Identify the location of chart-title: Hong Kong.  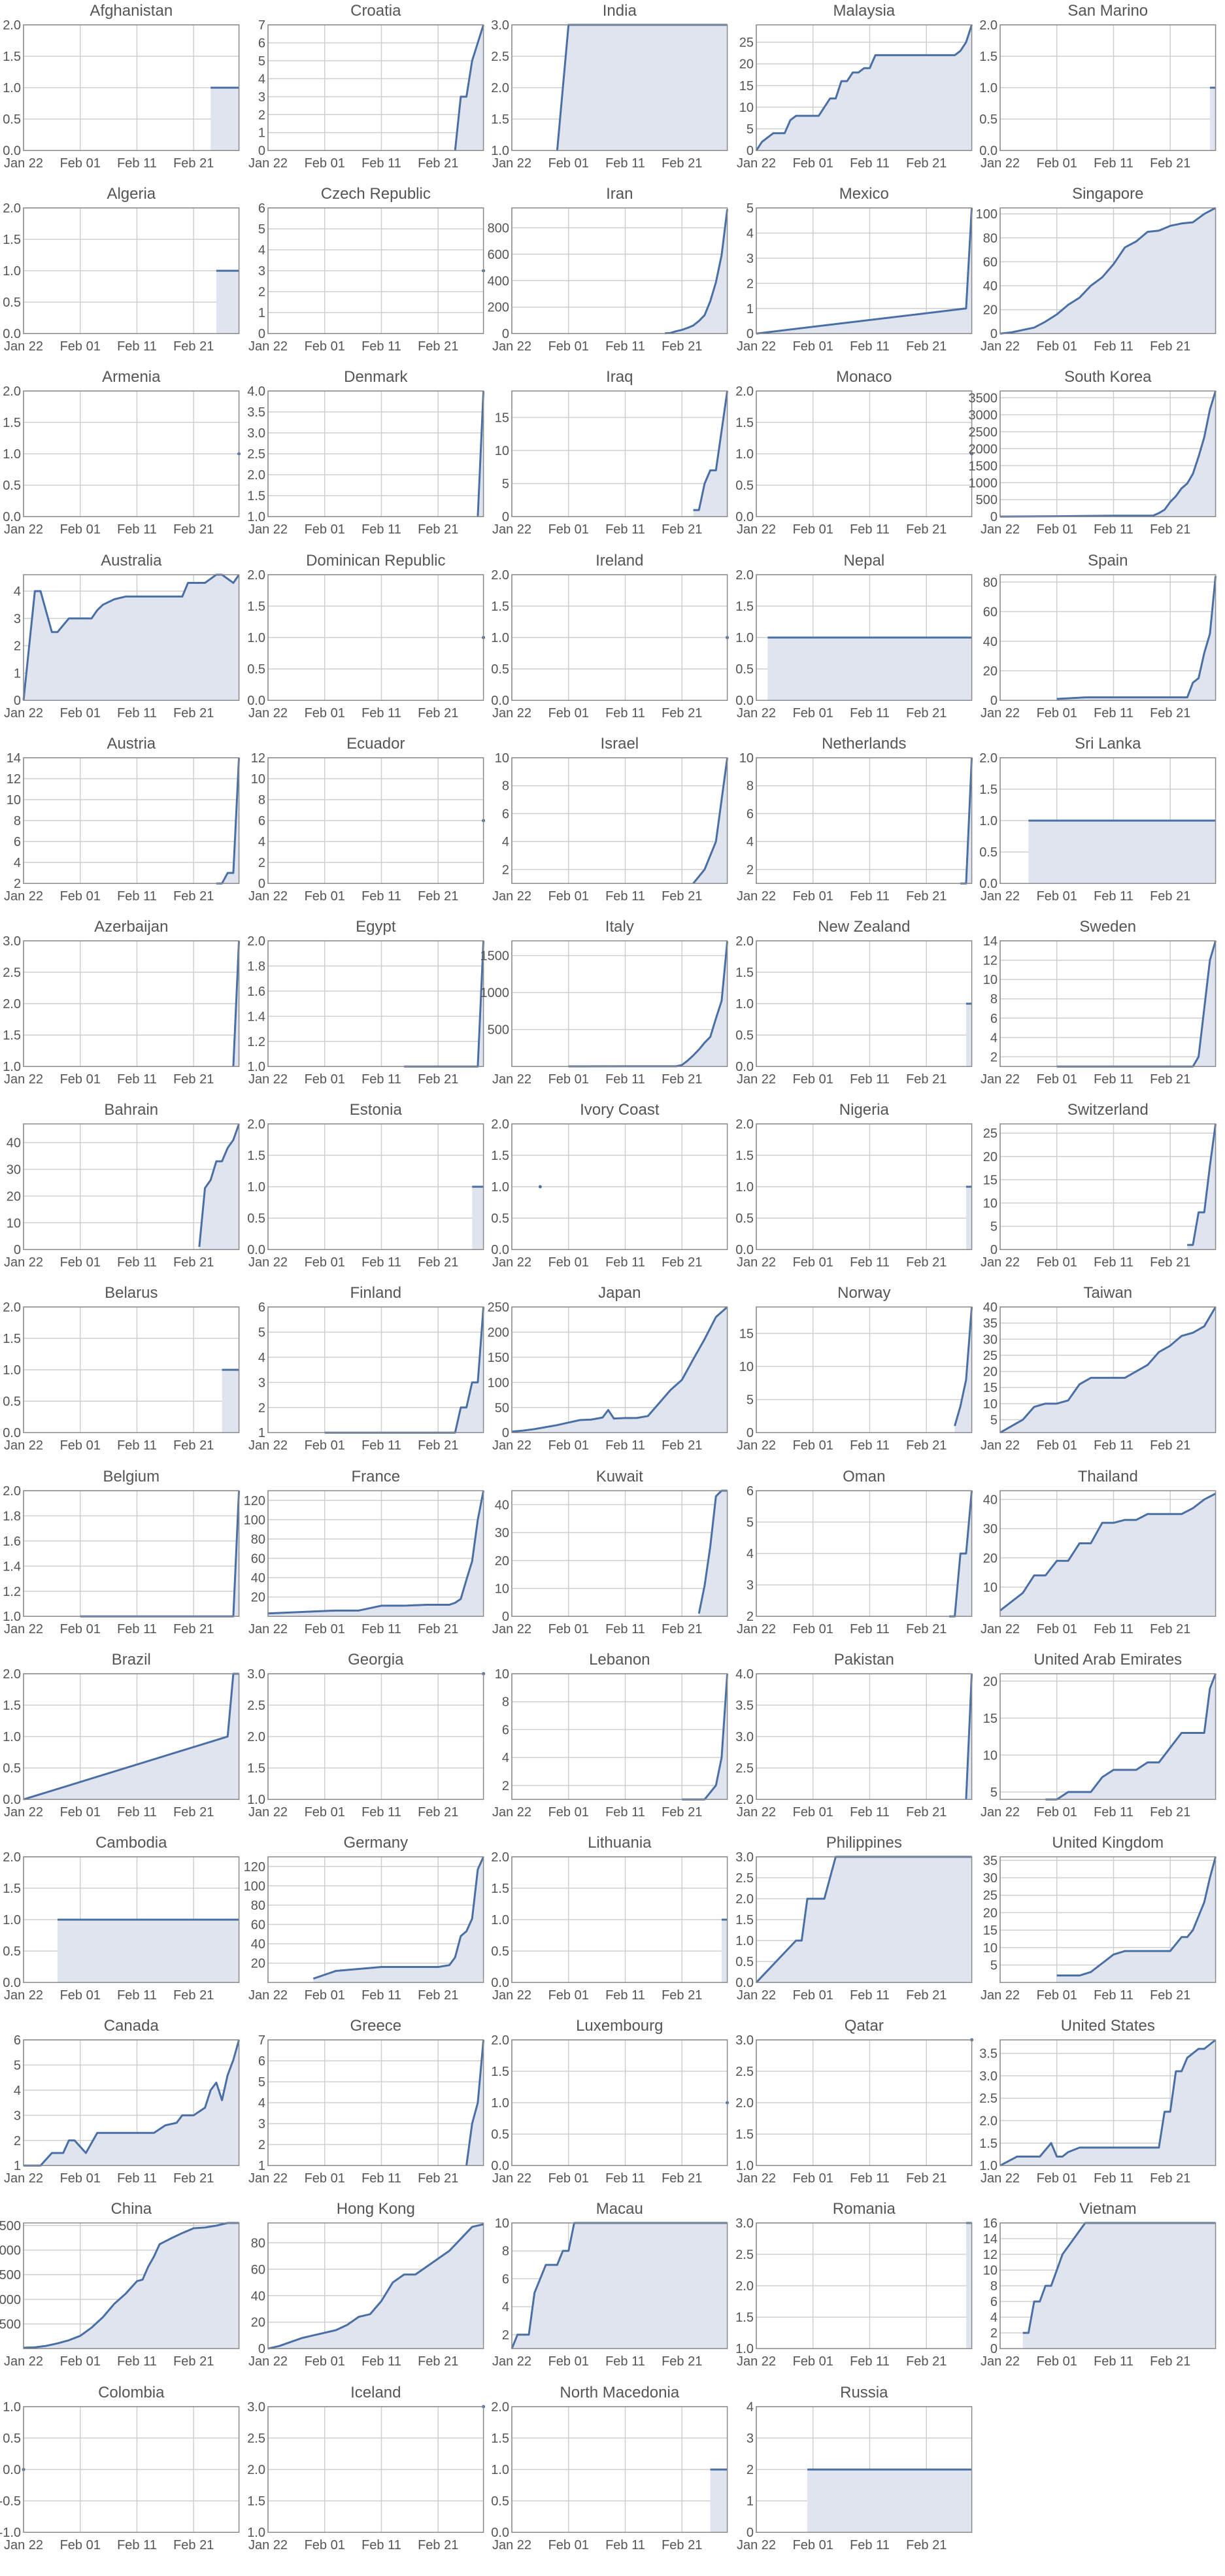
(375, 2209).